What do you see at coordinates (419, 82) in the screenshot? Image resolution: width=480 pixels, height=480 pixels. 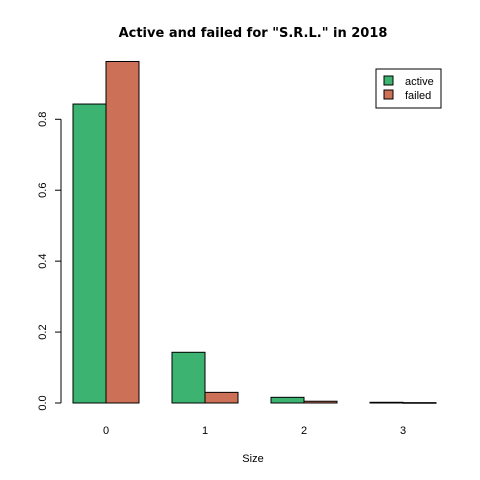 I see `legend-label-active: active` at bounding box center [419, 82].